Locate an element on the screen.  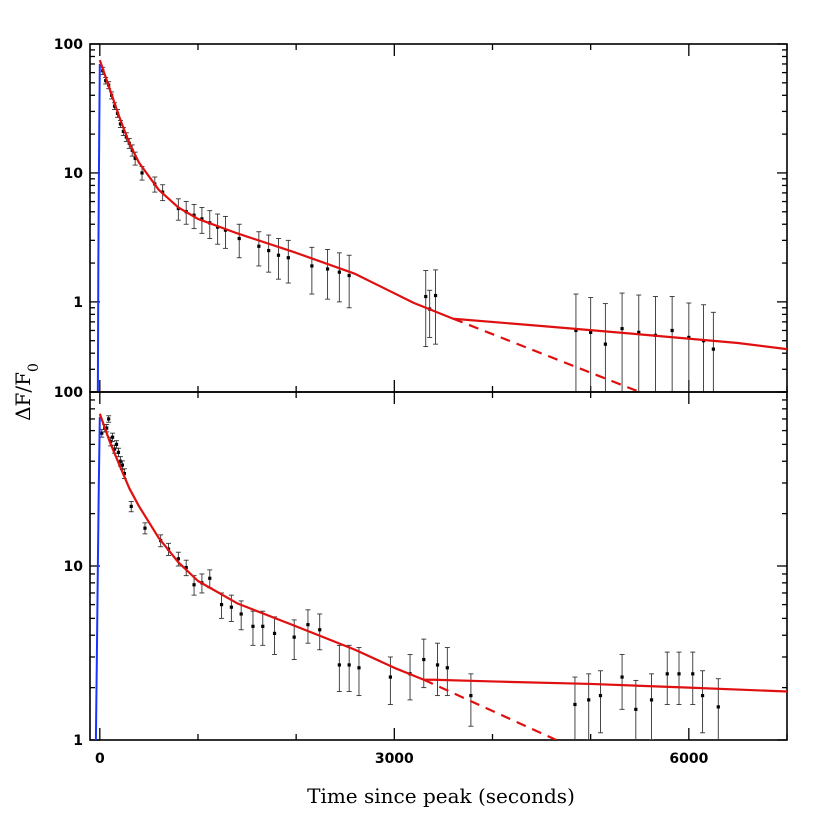
x-axis-title: Time since peak (seconds) is located at coordinates (441, 796).